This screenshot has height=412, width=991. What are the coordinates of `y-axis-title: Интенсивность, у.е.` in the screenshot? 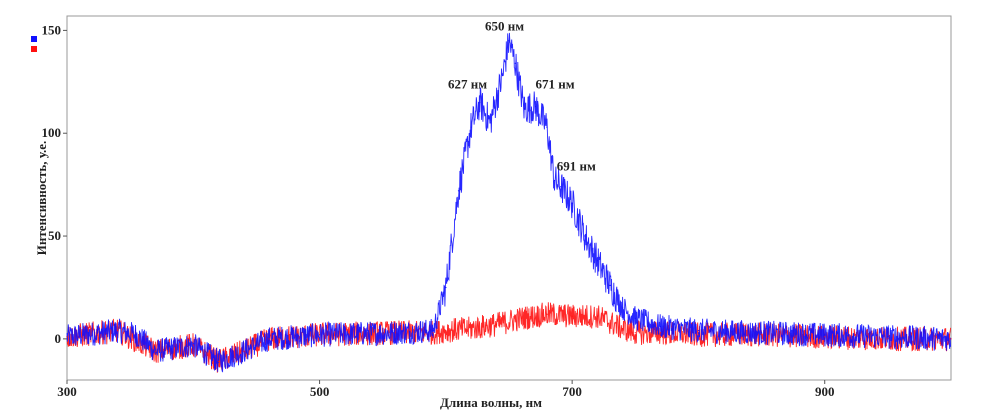 It's located at (41, 198).